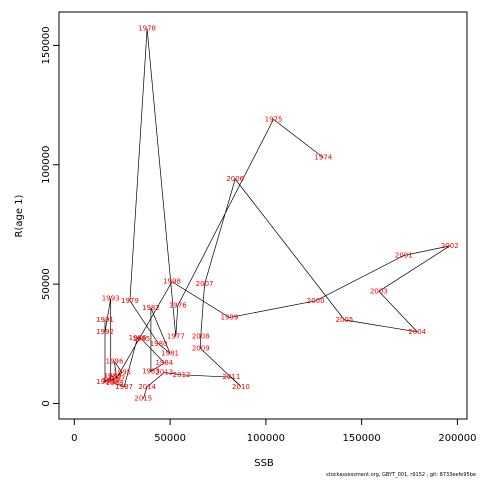  I want to click on year-label: 2010, so click(241, 387).